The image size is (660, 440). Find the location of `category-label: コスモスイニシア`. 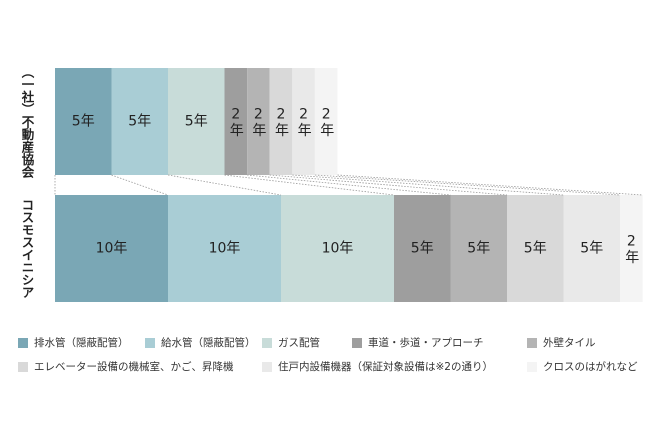

category-label: コスモスイニシア is located at coordinates (27, 249).